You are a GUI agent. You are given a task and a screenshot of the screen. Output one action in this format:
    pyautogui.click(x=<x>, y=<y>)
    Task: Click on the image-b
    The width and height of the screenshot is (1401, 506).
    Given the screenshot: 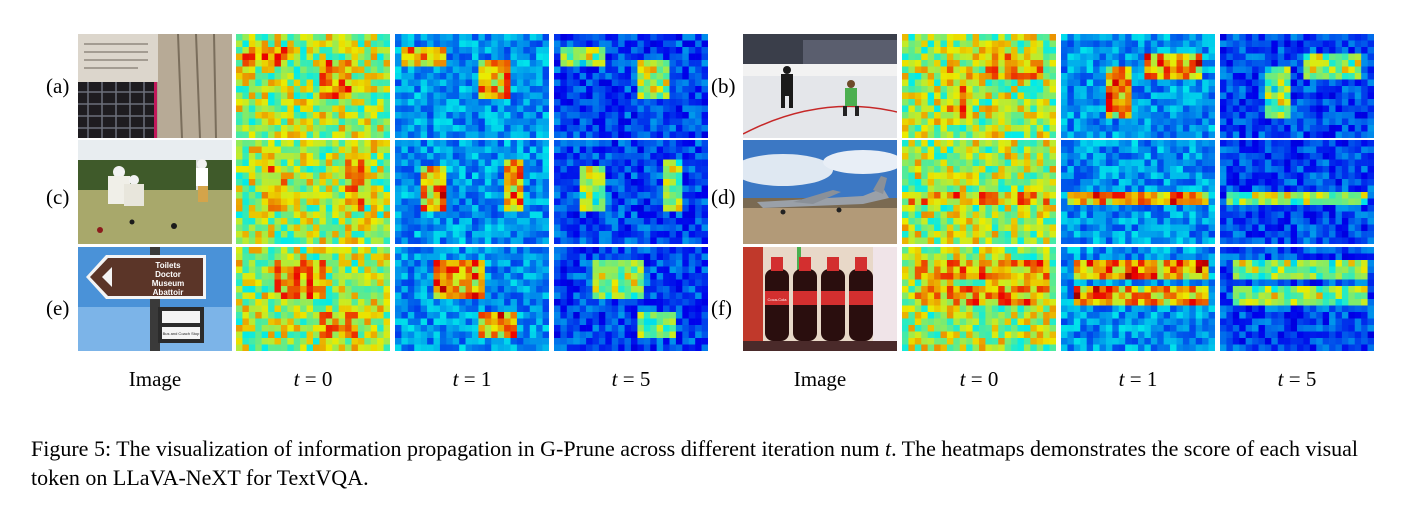 What is the action you would take?
    pyautogui.click(x=820, y=86)
    